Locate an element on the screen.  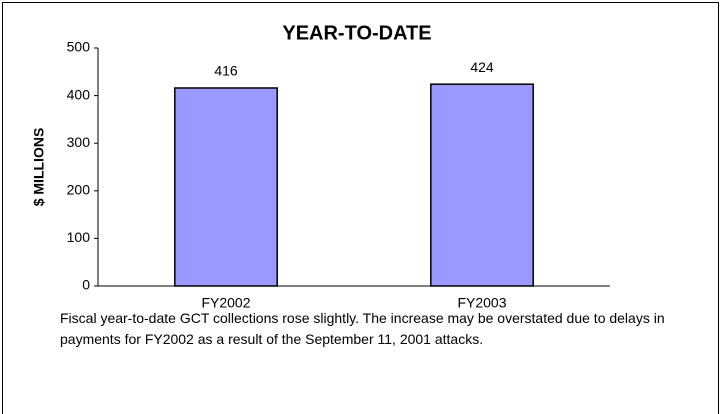
data-label: 424 is located at coordinates (482, 67).